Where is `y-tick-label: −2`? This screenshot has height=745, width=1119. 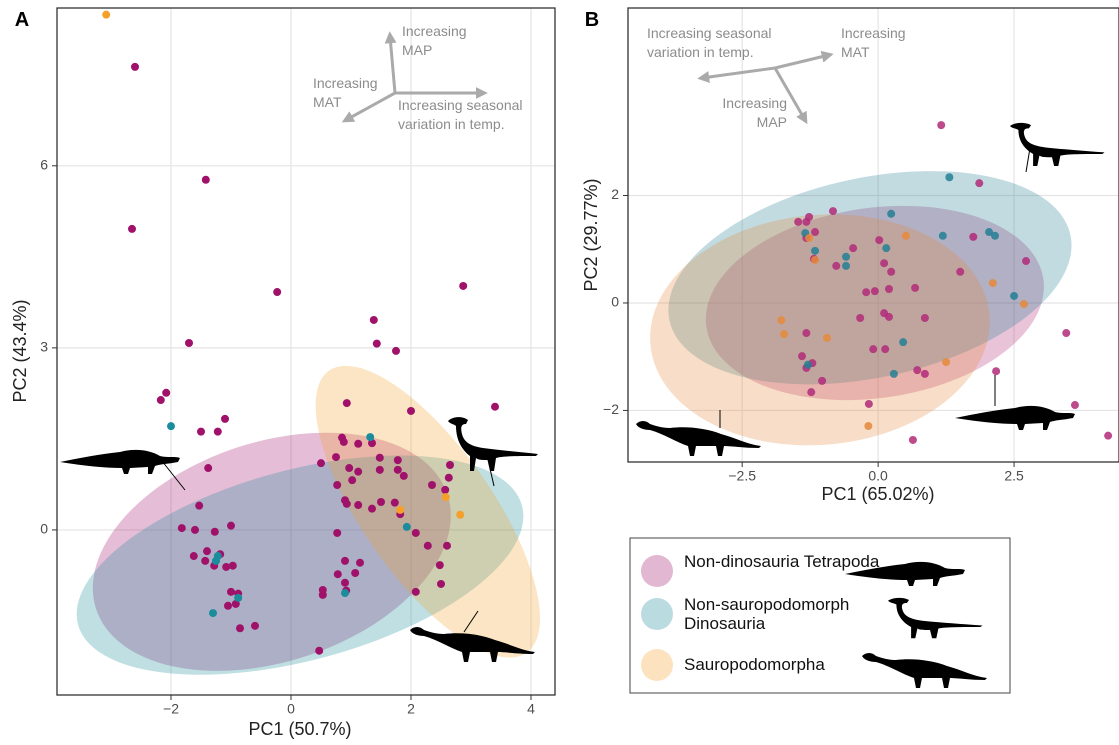 y-tick-label: −2 is located at coordinates (611, 409).